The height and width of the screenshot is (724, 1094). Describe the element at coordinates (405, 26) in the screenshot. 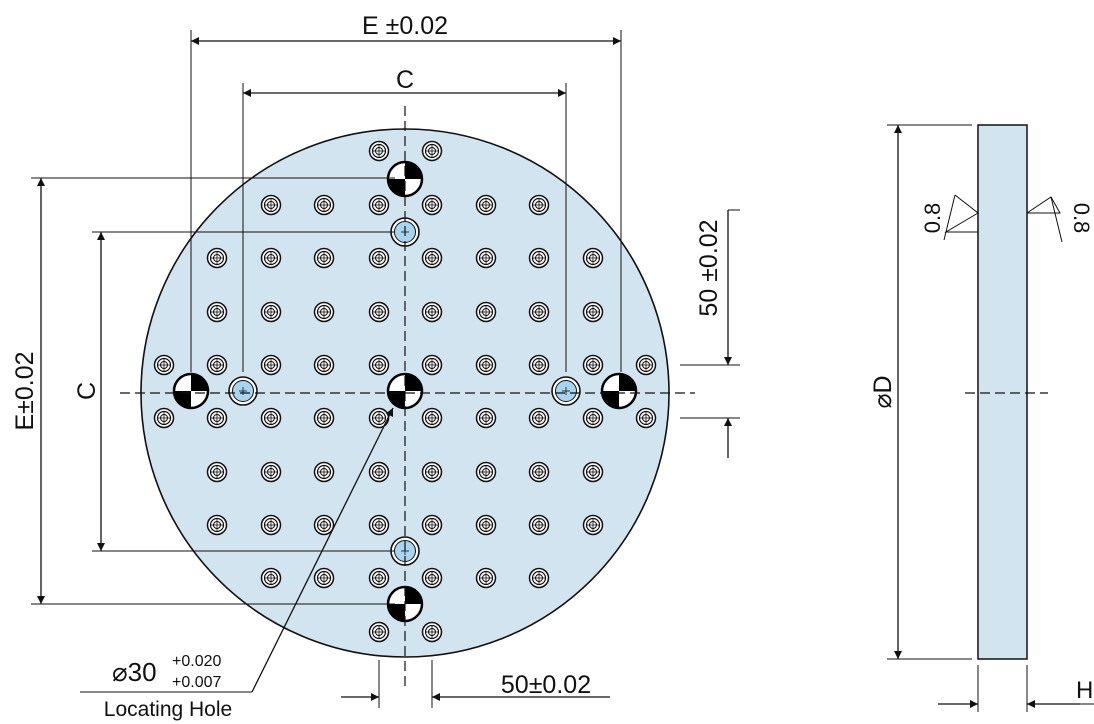

I see `label-e-top: E ±0.02` at that location.